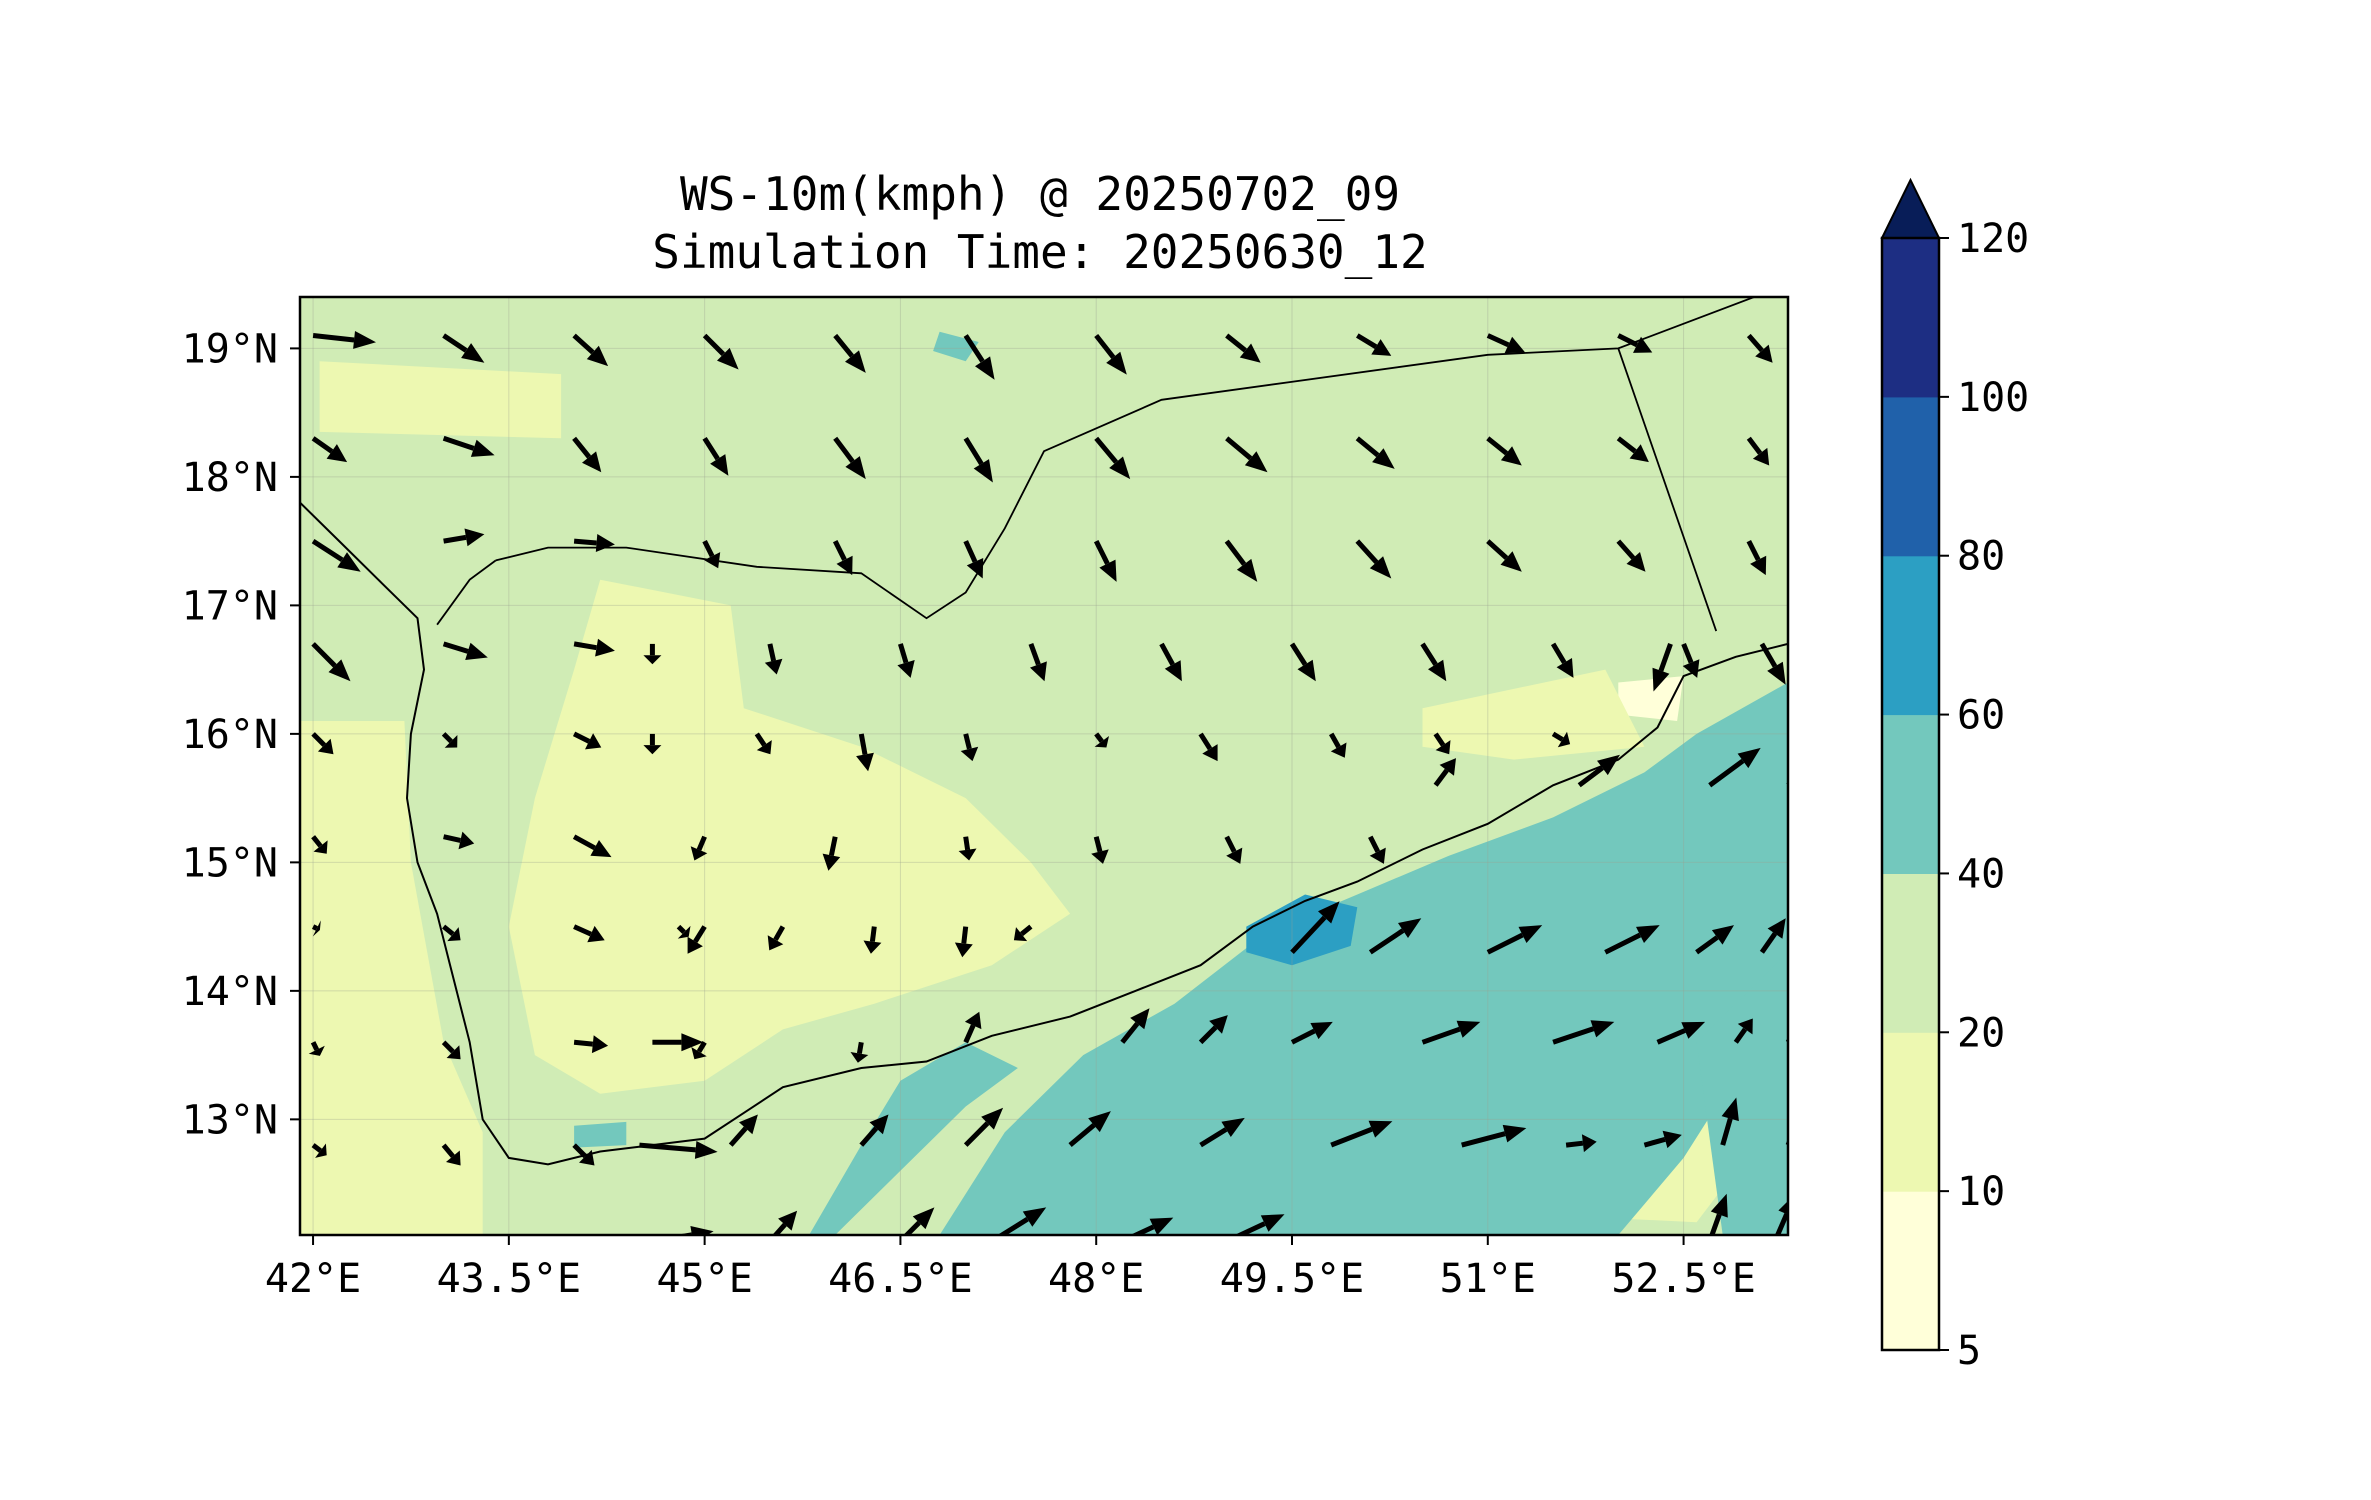 This screenshot has width=2371, height=1500. Describe the element at coordinates (230, 606) in the screenshot. I see `lat-tick-label: 17°N` at that location.